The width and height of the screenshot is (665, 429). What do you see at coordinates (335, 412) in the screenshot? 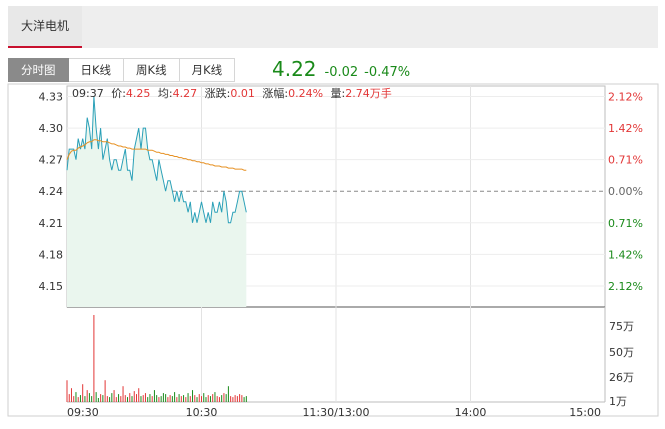
I see `x-tick-label: 11:30/13:00` at bounding box center [335, 412].